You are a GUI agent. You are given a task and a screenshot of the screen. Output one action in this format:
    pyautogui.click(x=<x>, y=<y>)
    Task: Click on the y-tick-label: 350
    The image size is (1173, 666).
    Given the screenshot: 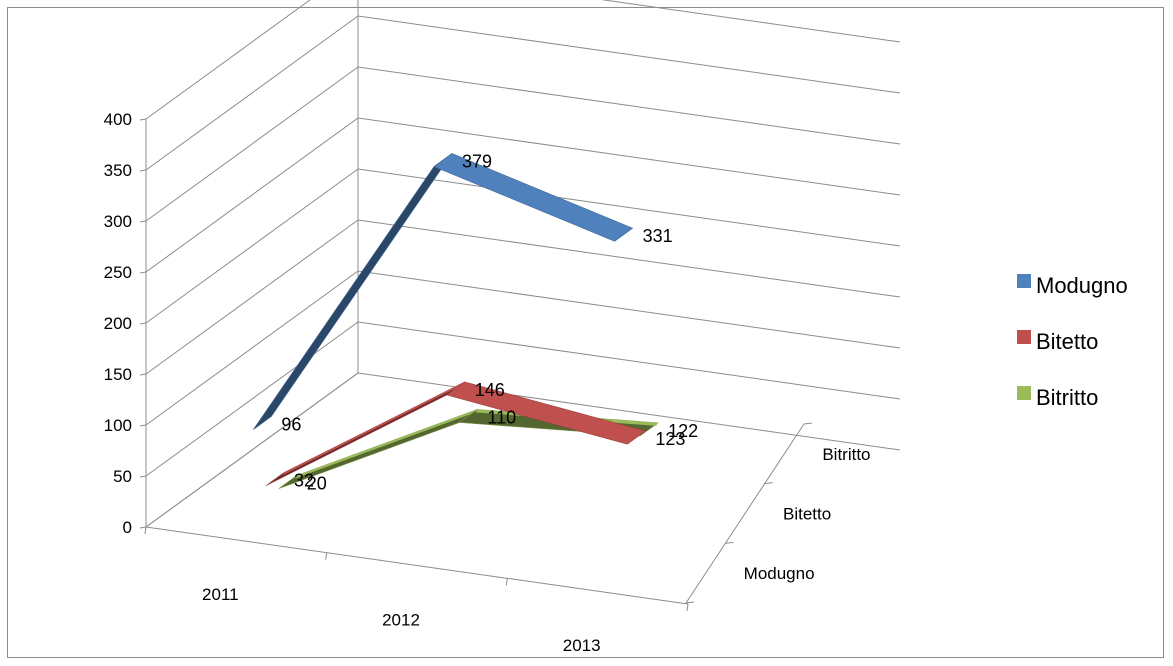 What is the action you would take?
    pyautogui.click(x=118, y=170)
    